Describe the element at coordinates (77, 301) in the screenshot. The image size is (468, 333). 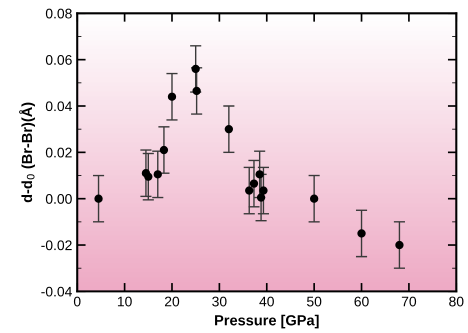
I see `x-tick-label: 0` at that location.